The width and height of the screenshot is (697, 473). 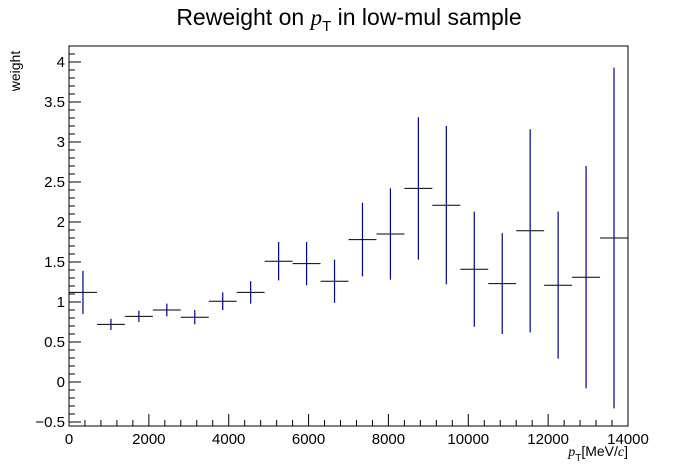 I want to click on x-tick-label: 4000, so click(x=228, y=439).